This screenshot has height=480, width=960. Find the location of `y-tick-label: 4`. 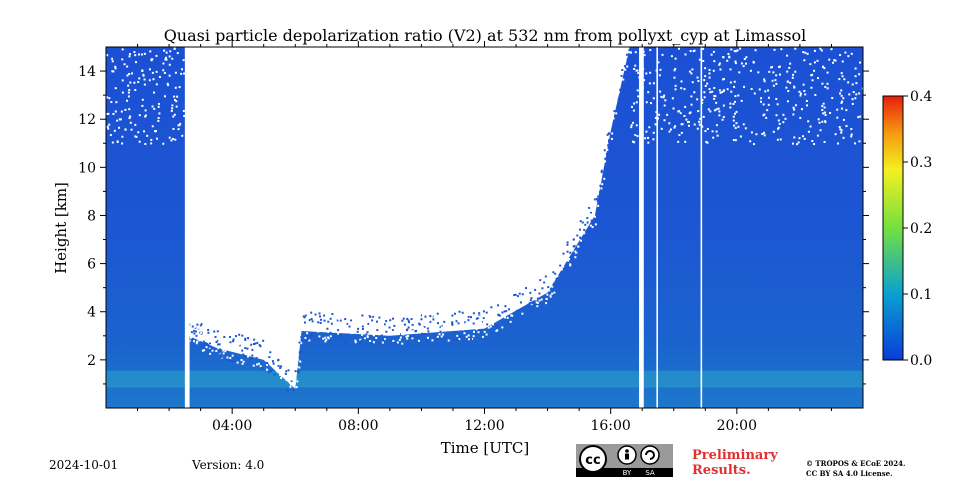

y-tick-label: 4 is located at coordinates (91, 313).